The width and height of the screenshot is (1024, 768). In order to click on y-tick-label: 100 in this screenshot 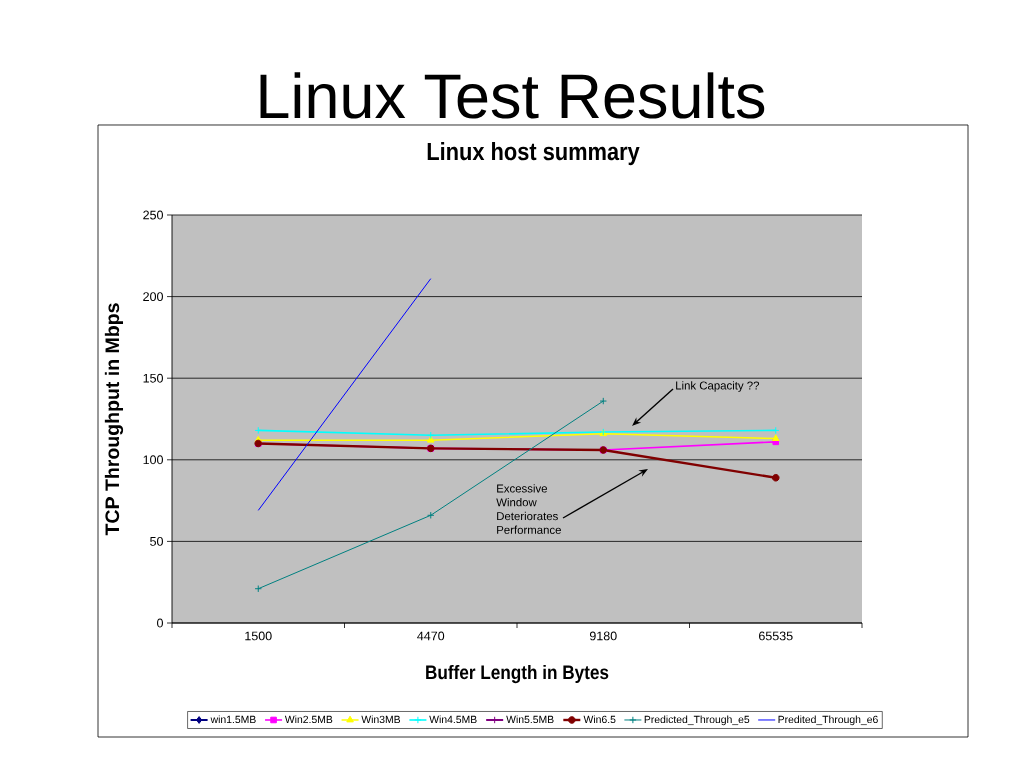, I will do `click(153, 460)`.